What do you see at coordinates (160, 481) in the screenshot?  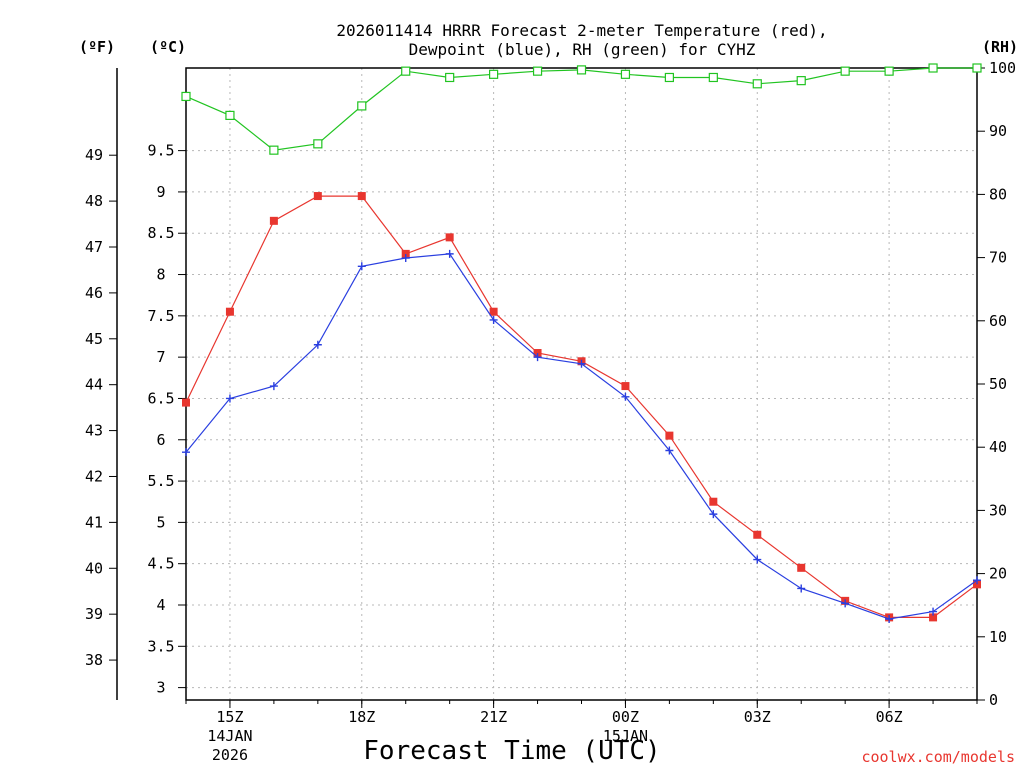 I see `celsius-tick-label: 5.5` at bounding box center [160, 481].